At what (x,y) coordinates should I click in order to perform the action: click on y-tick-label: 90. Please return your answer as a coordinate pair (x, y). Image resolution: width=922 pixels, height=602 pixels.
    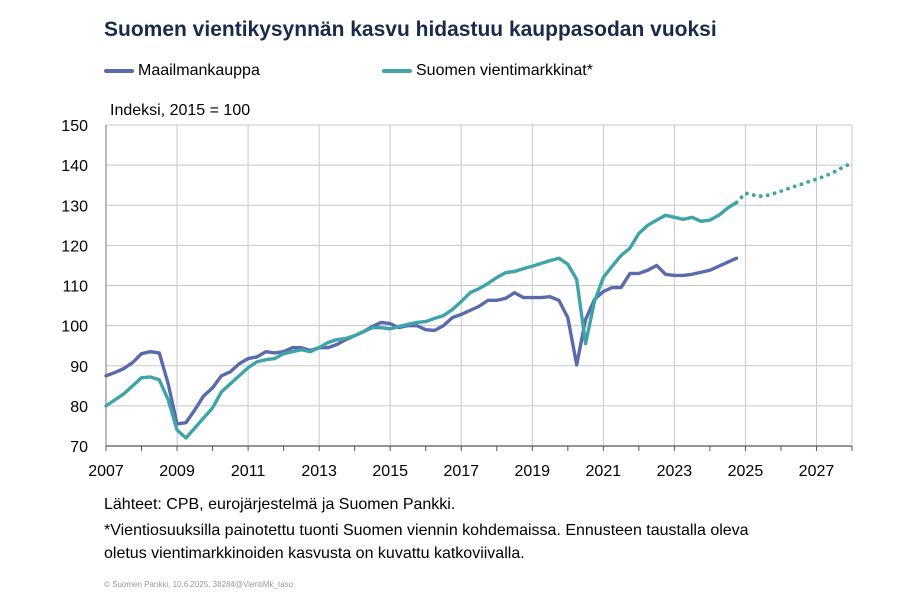
    Looking at the image, I should click on (79, 367).